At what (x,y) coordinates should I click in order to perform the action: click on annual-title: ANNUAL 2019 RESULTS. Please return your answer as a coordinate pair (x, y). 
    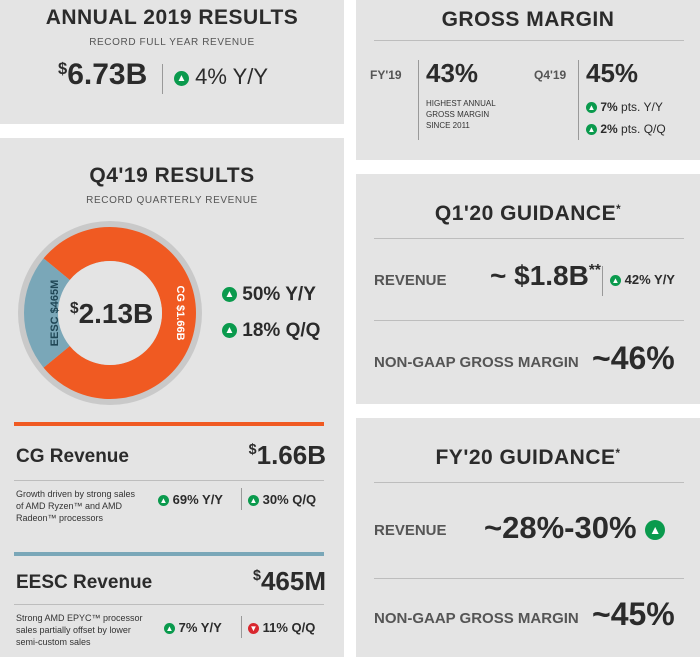
    Looking at the image, I should click on (172, 17).